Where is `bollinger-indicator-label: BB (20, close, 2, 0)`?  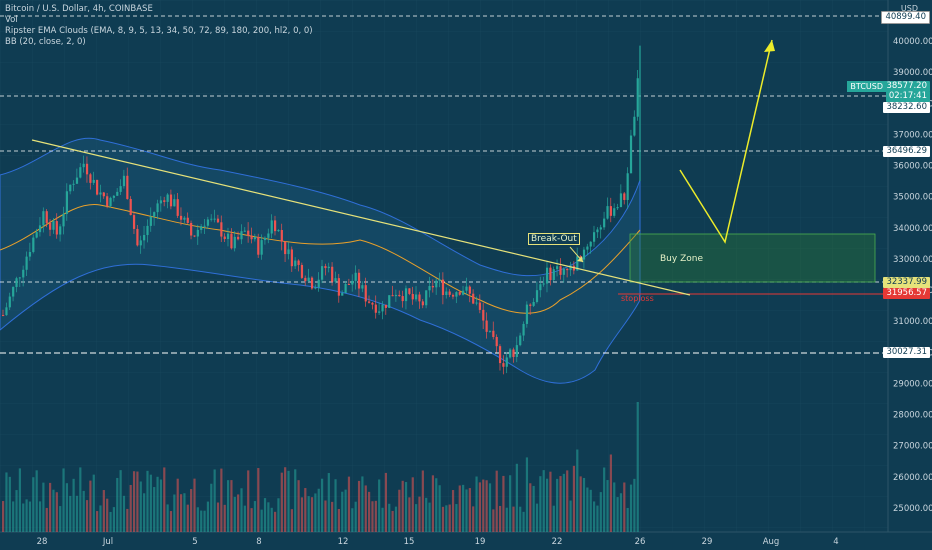 bollinger-indicator-label: BB (20, close, 2, 0) is located at coordinates (45, 42).